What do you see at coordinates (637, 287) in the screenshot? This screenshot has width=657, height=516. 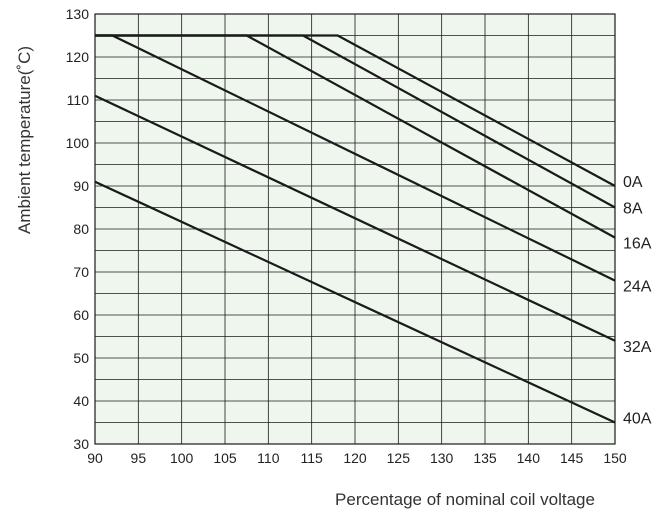 I see `series-label-24A: 24A` at bounding box center [637, 287].